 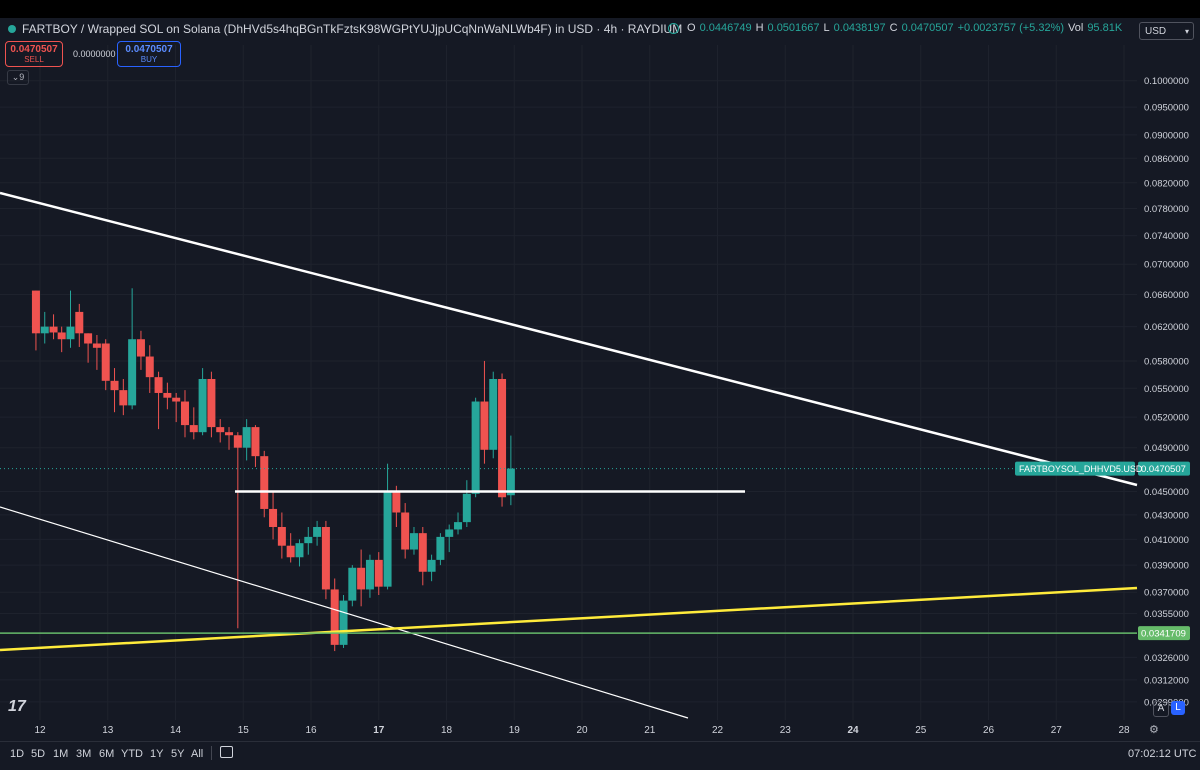 I want to click on calendar-icon, so click(x=226, y=752).